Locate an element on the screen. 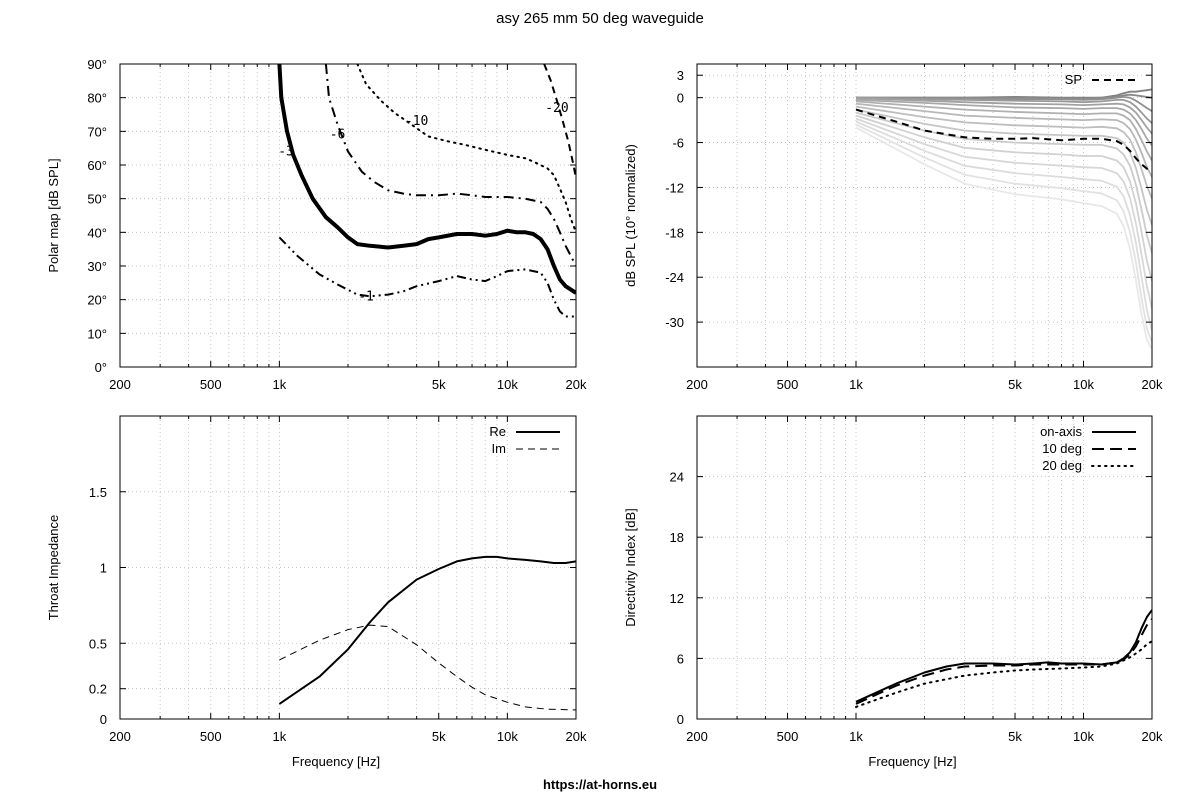 This screenshot has height=800, width=1200. y-tick-label: 1.5 is located at coordinates (98, 492).